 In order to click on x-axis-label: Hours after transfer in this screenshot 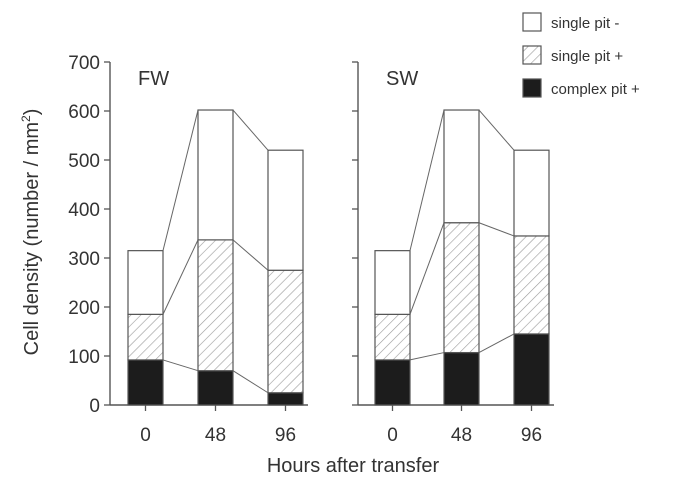, I will do `click(353, 466)`.